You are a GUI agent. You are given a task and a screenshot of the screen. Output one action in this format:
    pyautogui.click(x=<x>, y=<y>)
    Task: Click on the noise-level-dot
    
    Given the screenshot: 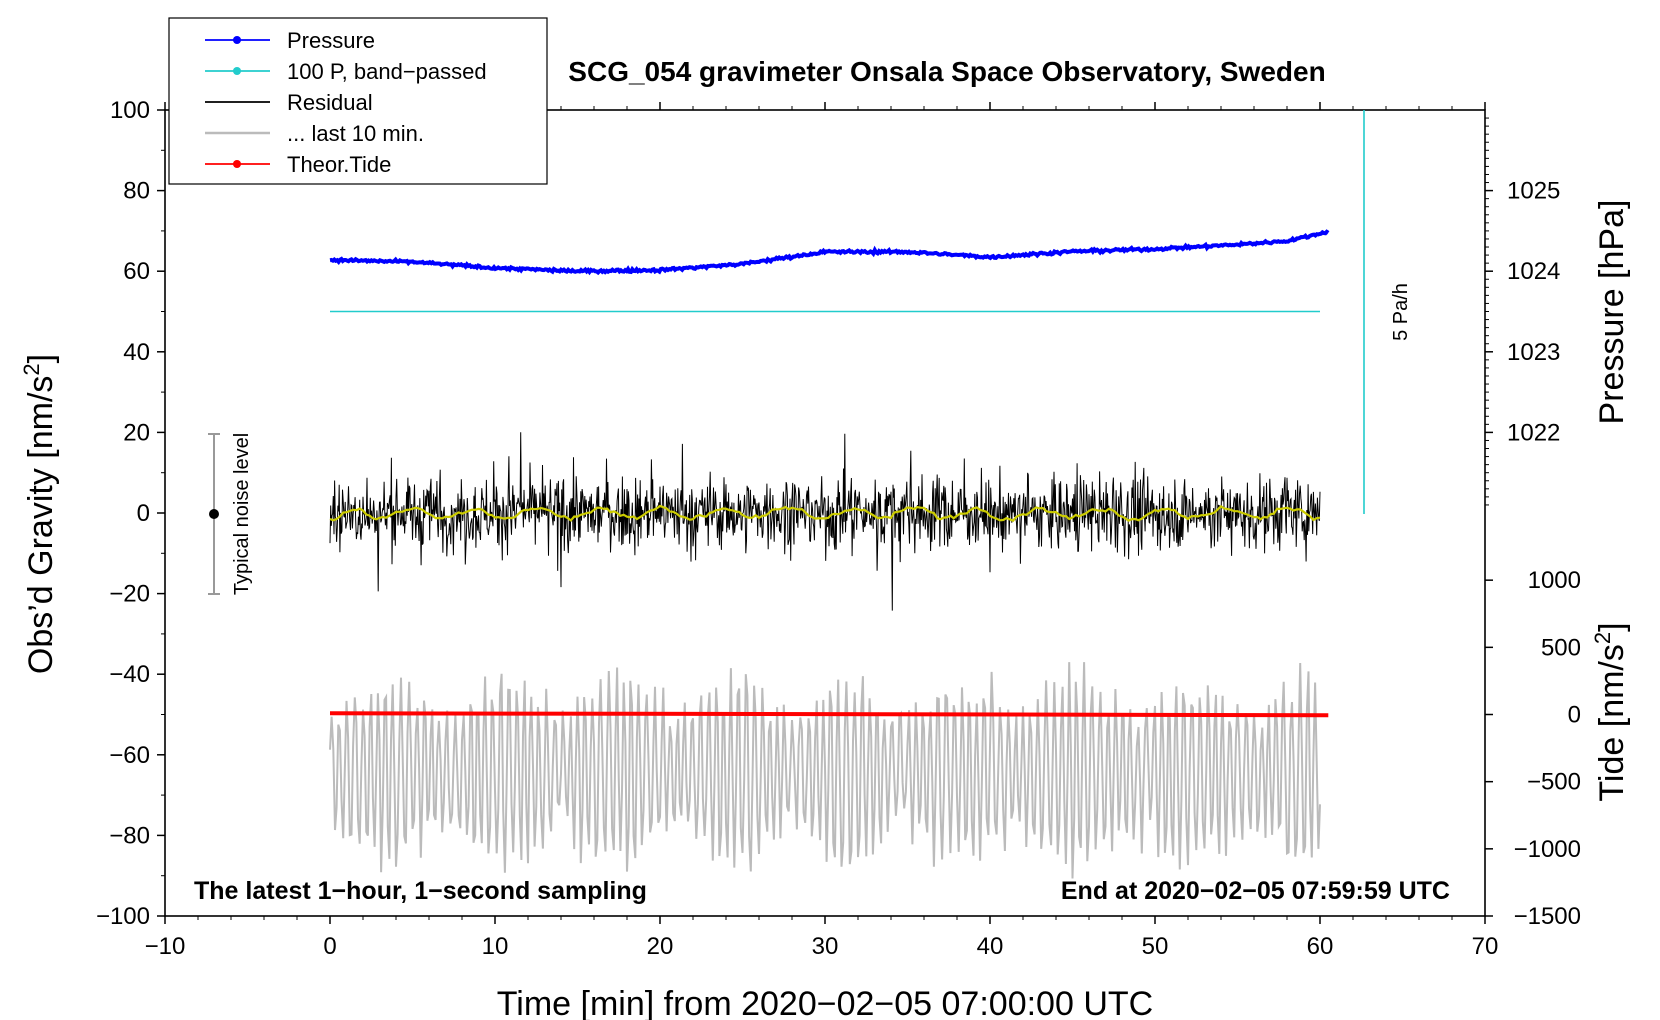 What is the action you would take?
    pyautogui.click(x=214, y=514)
    